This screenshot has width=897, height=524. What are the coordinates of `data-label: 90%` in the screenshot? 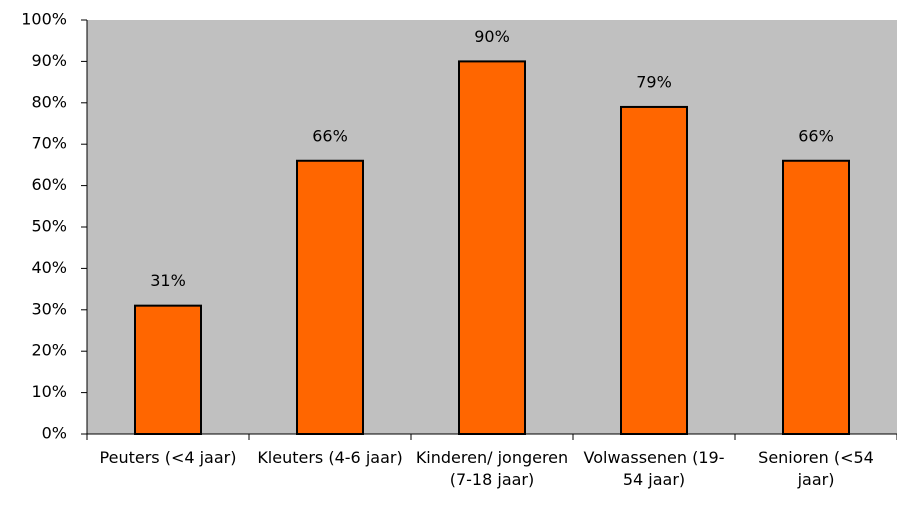 It's located at (492, 36).